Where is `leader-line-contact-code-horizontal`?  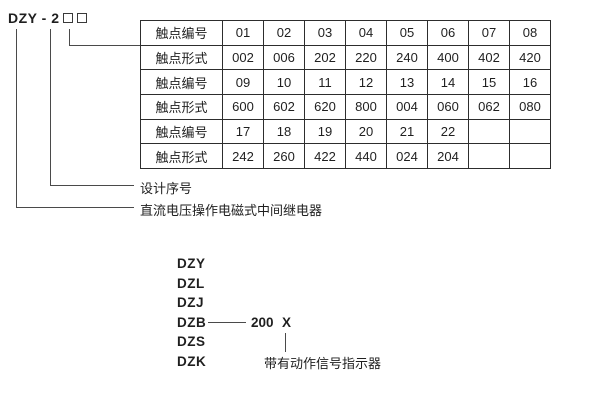
leader-line-contact-code-horizontal is located at coordinates (104, 45).